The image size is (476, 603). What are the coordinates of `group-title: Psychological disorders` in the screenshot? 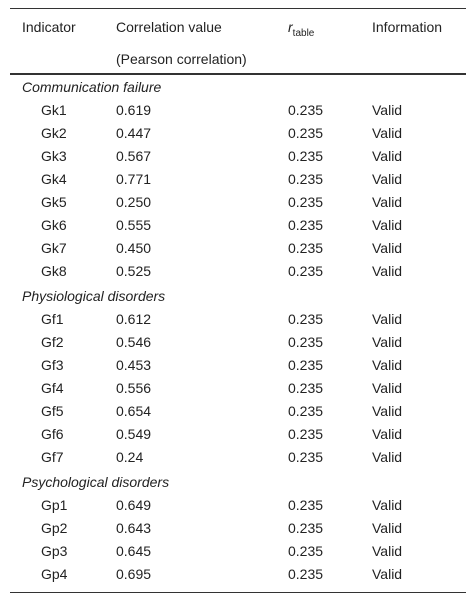 It's located at (96, 482).